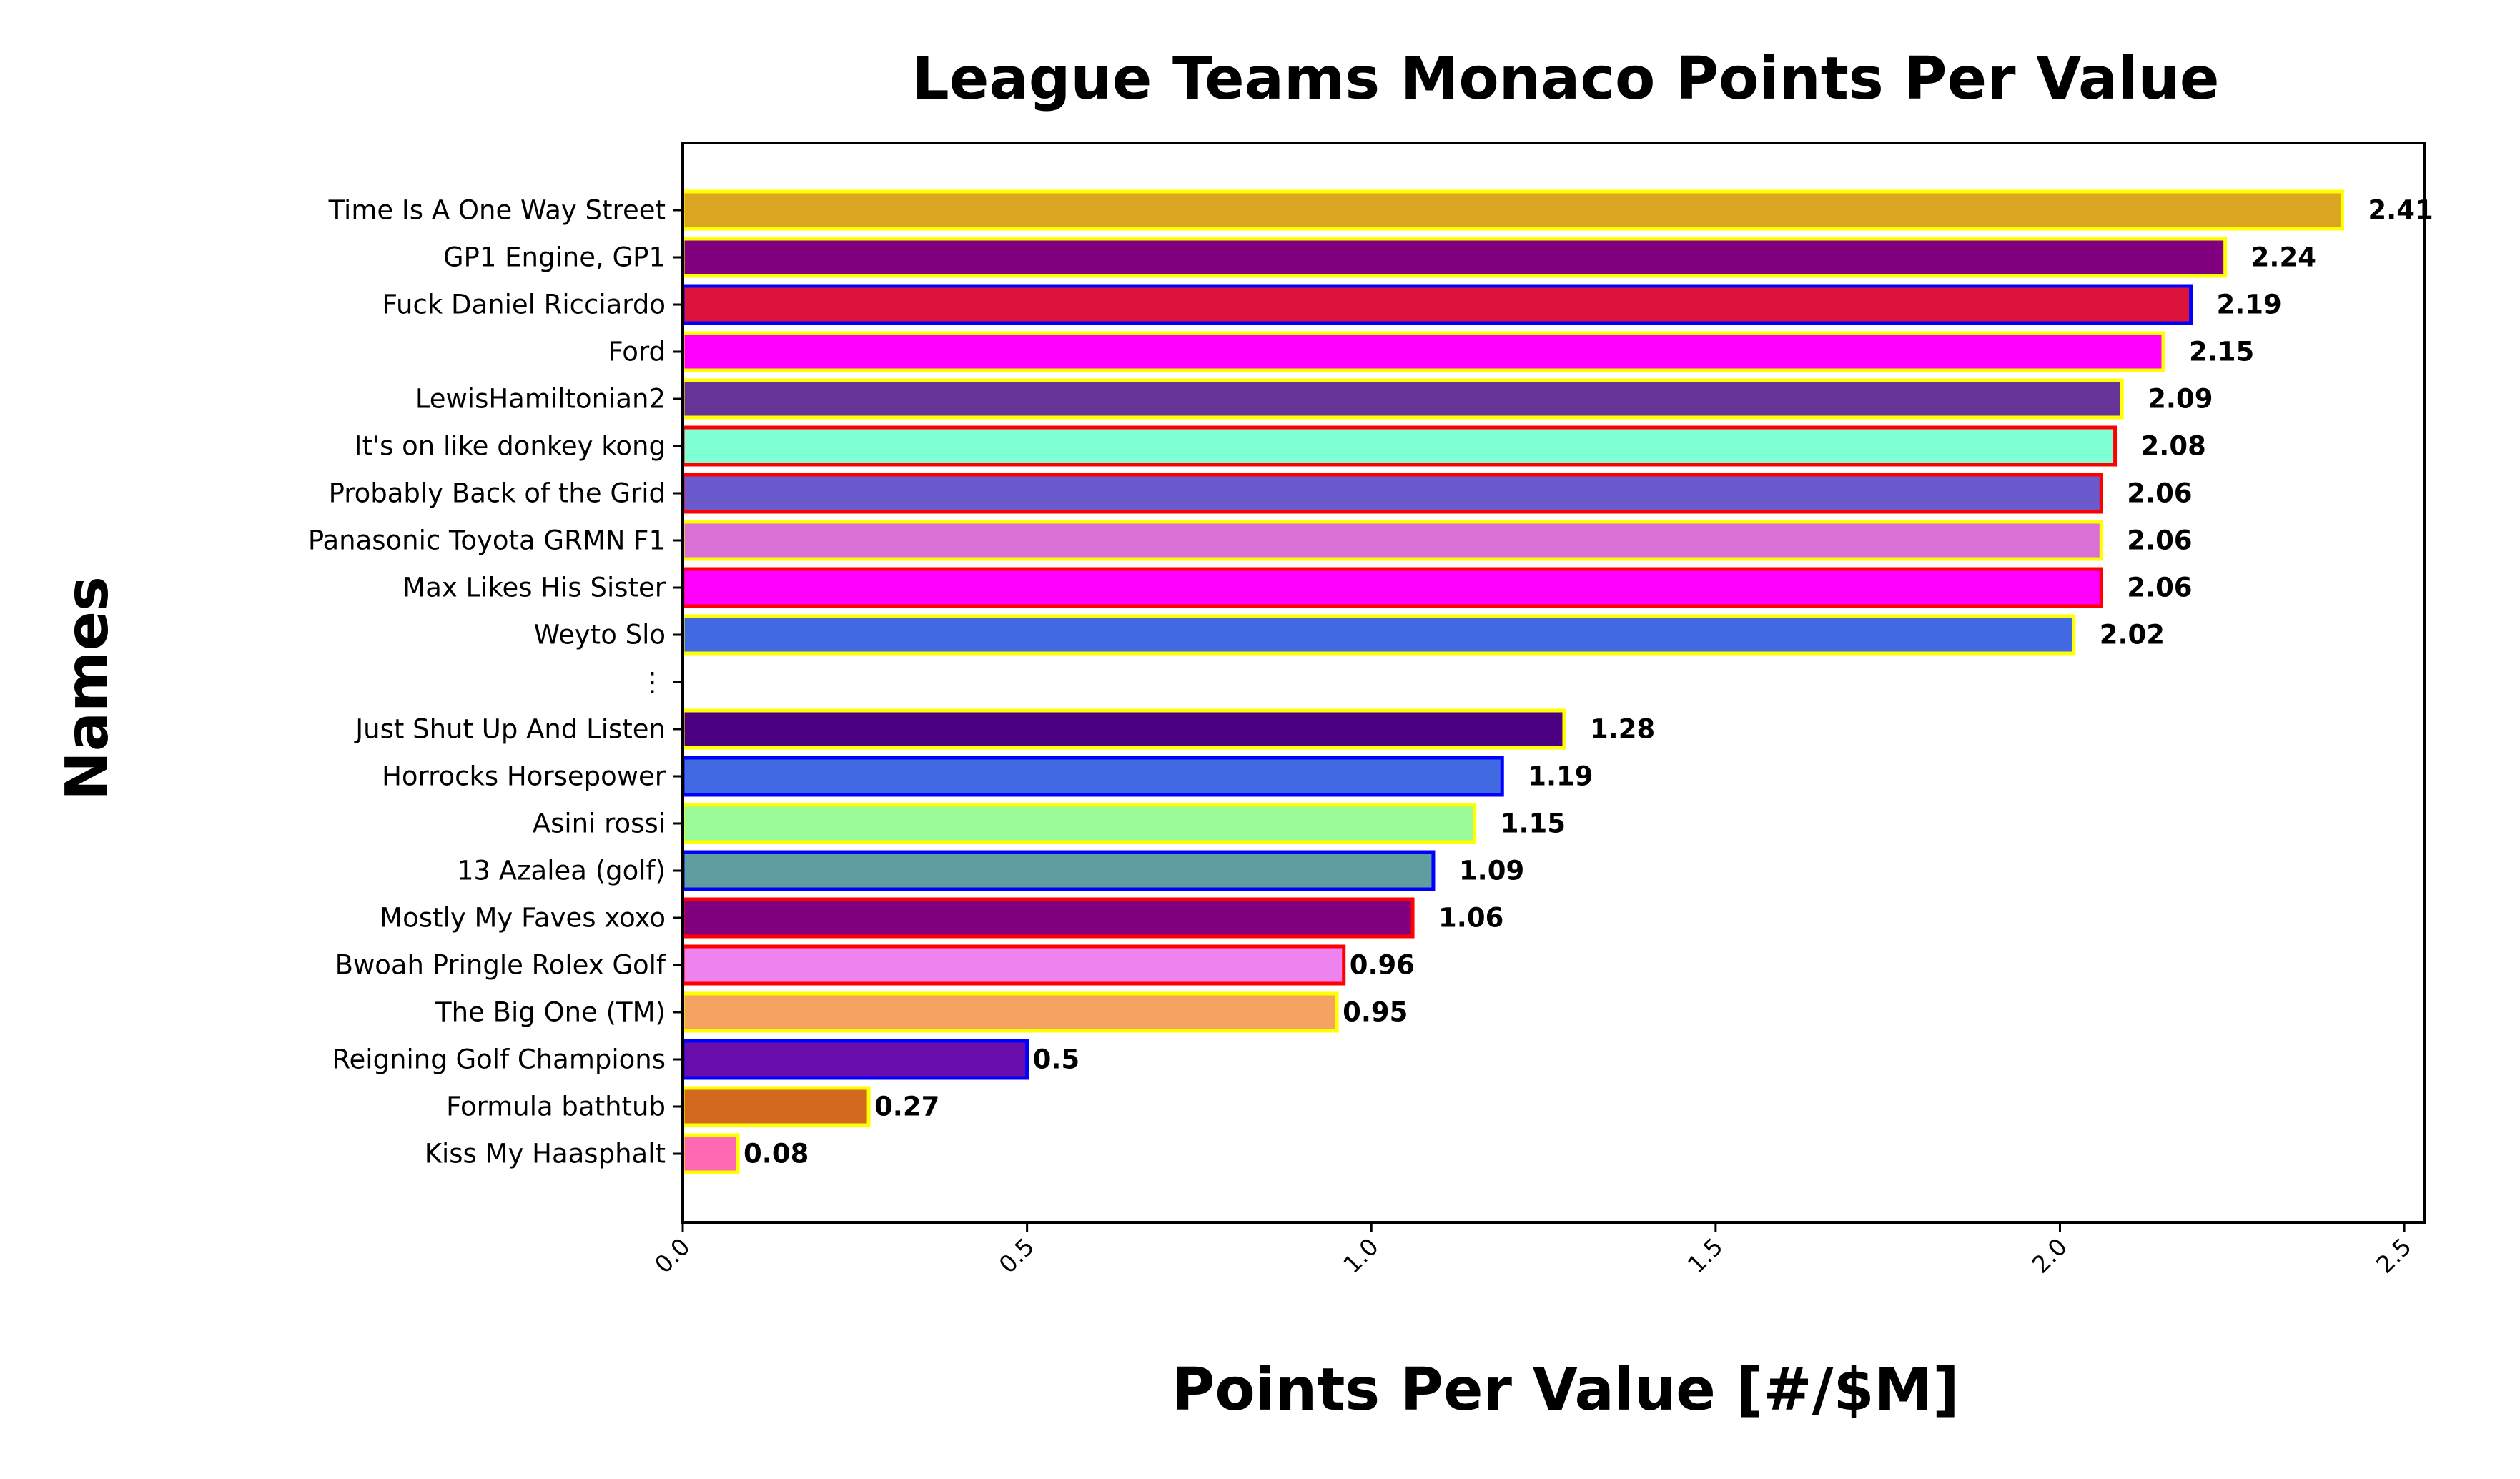 Image resolution: width=2520 pixels, height=1479 pixels. Describe the element at coordinates (599, 823) in the screenshot. I see `category-label: Asini rossi` at that location.